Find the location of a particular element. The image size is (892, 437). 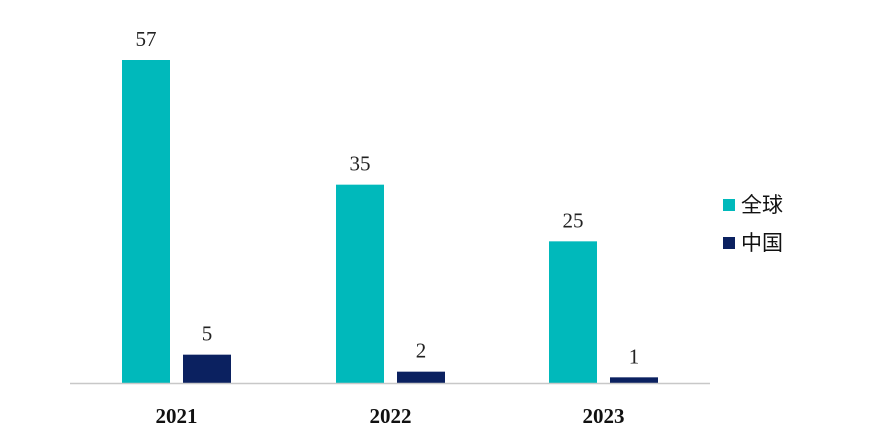

x-tick-label-2023: 2023 is located at coordinates (604, 416).